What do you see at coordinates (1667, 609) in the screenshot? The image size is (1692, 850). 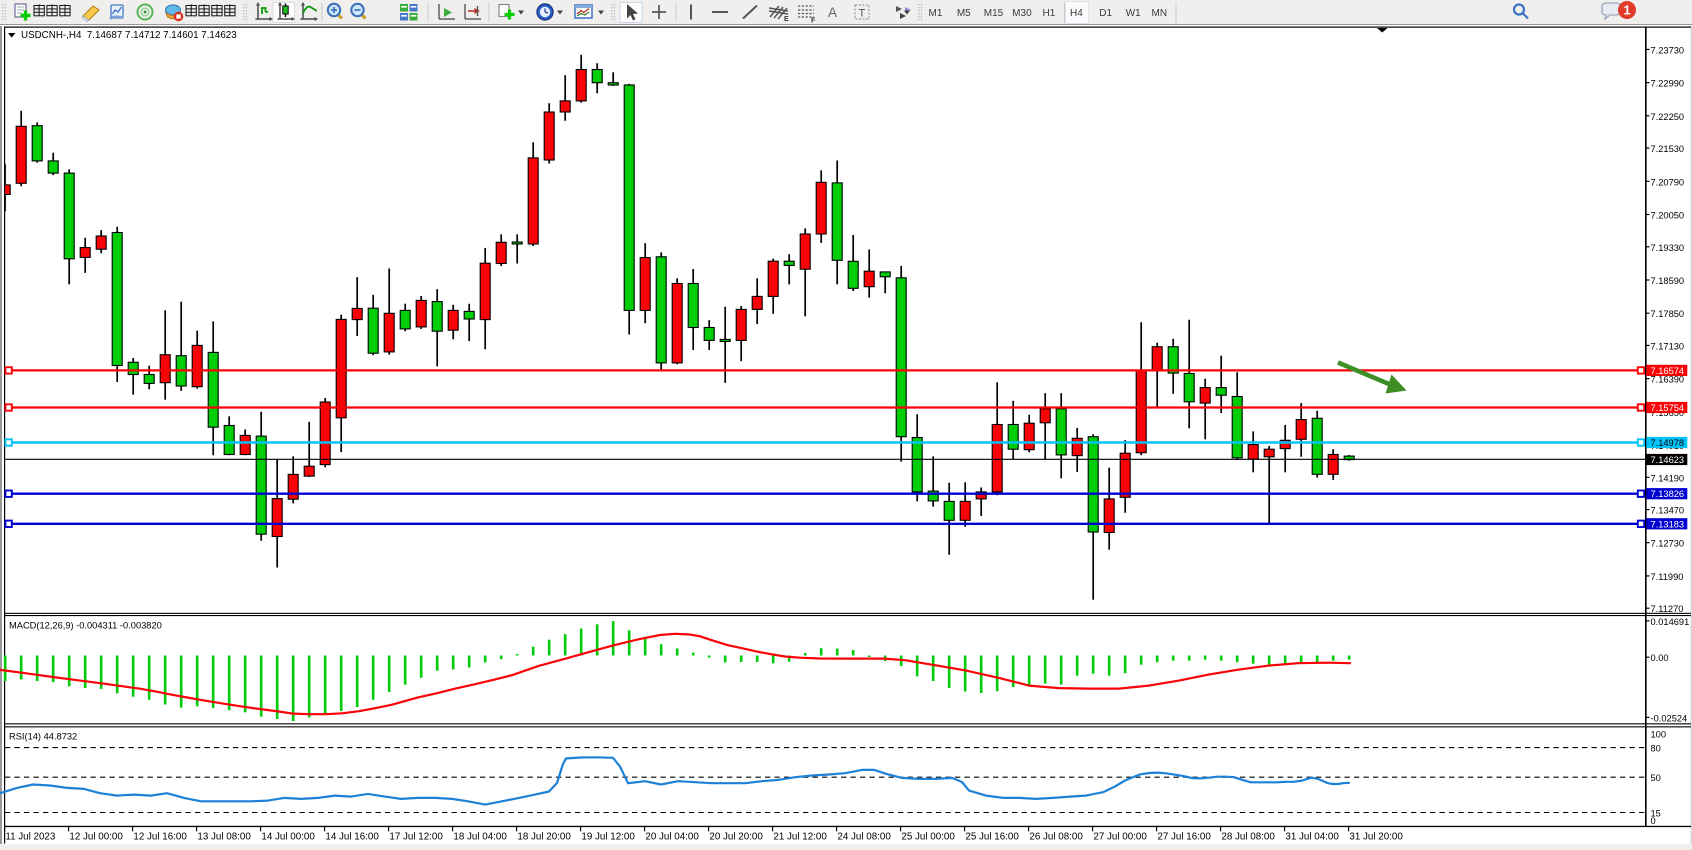 I see `svg-text: 7.11270` at bounding box center [1667, 609].